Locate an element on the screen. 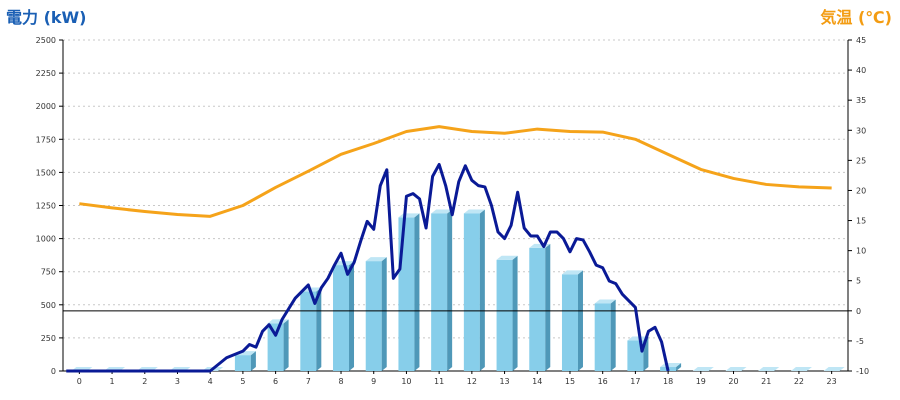 The image size is (900, 400). right-tick-label: 45 is located at coordinates (861, 40).